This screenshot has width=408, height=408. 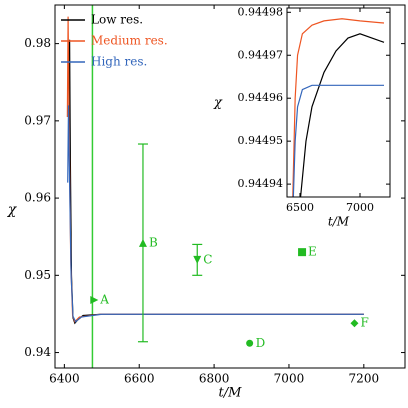 What do you see at coordinates (261, 97) in the screenshot?
I see `y-tick-label: 0.94496` at bounding box center [261, 97].